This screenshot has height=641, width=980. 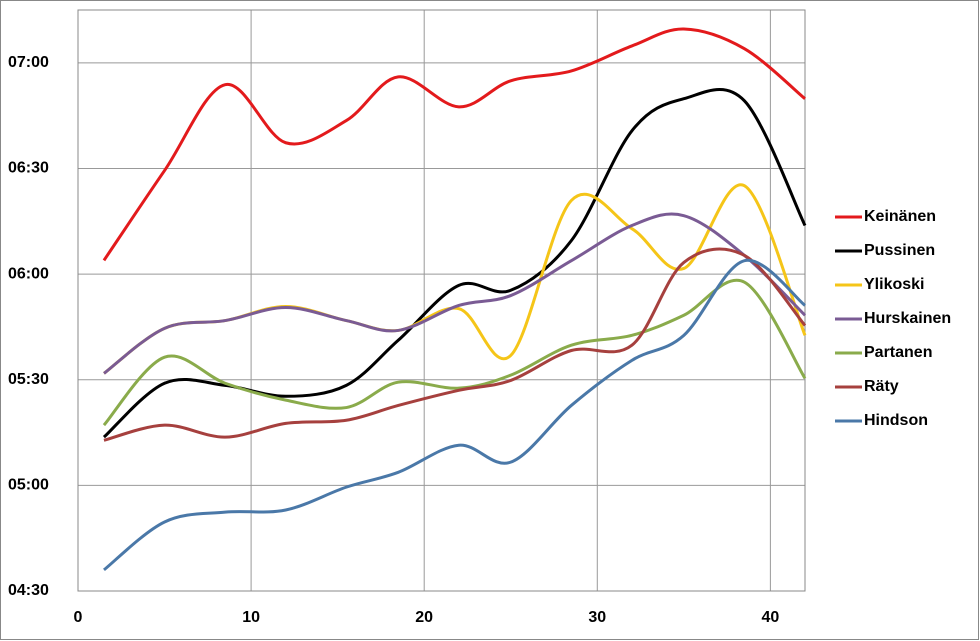 I want to click on y-tick-label: 06:00, so click(x=28, y=273).